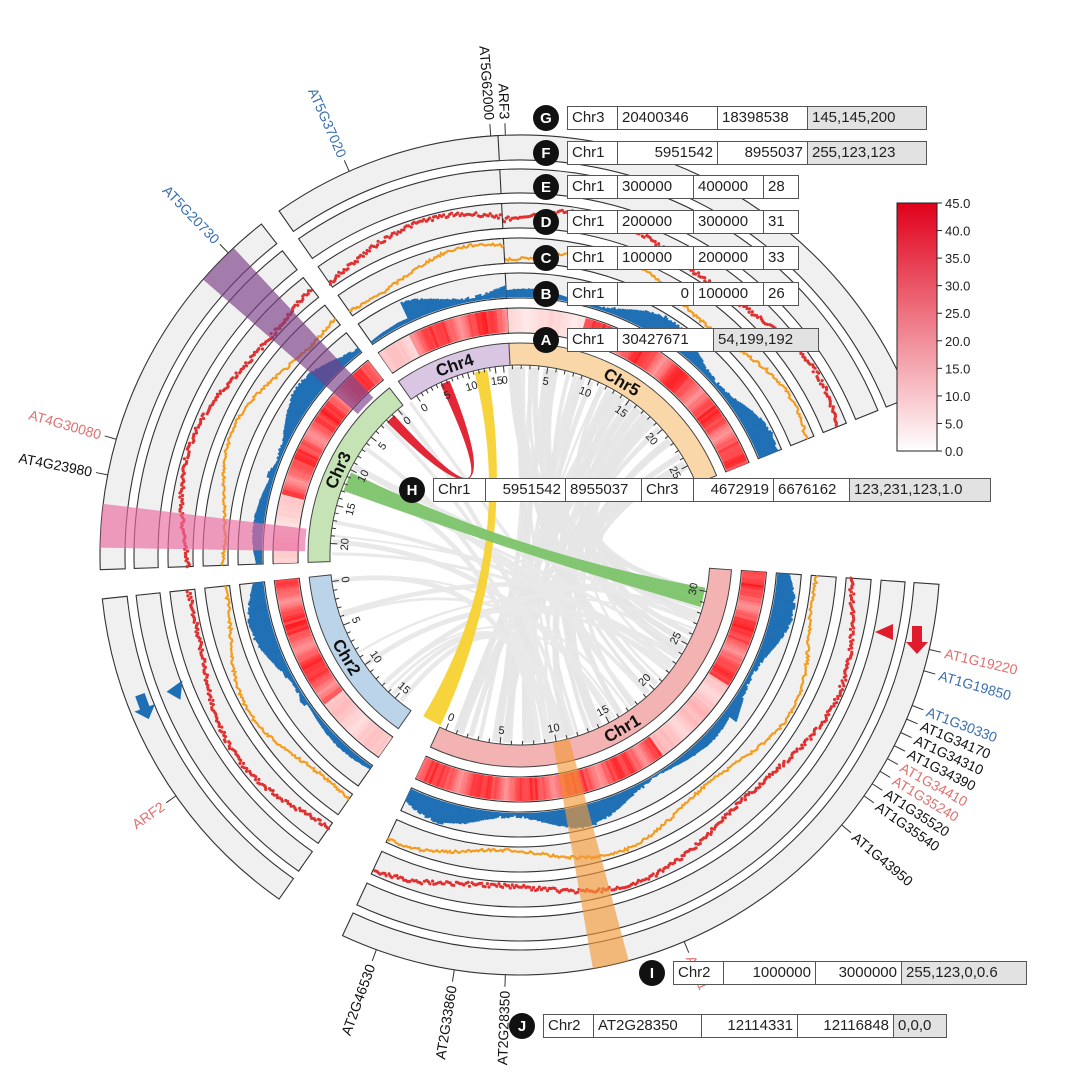 The height and width of the screenshot is (1079, 1080). I want to click on gene-tick, so click(935, 650).